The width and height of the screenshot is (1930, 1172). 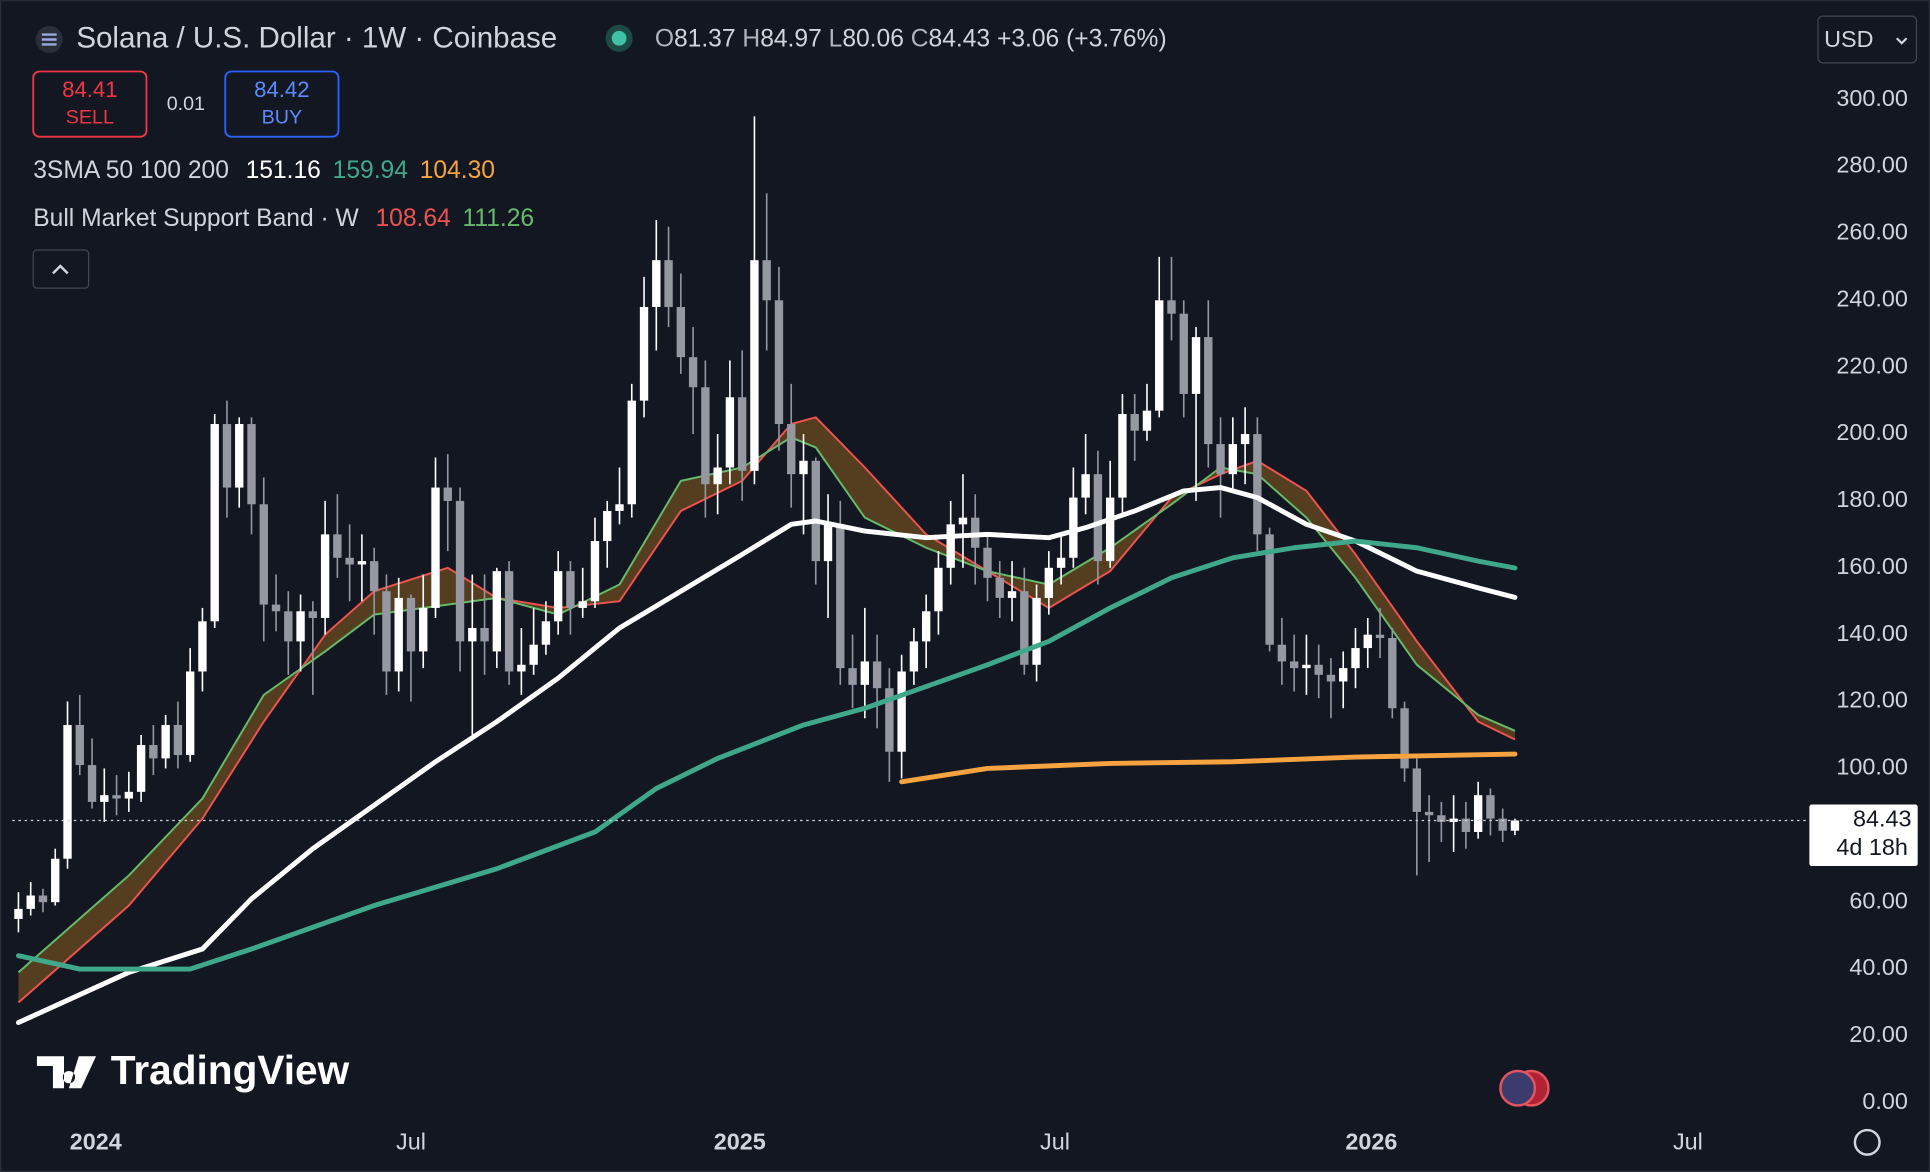 What do you see at coordinates (1863, 835) in the screenshot?
I see `price-tag` at bounding box center [1863, 835].